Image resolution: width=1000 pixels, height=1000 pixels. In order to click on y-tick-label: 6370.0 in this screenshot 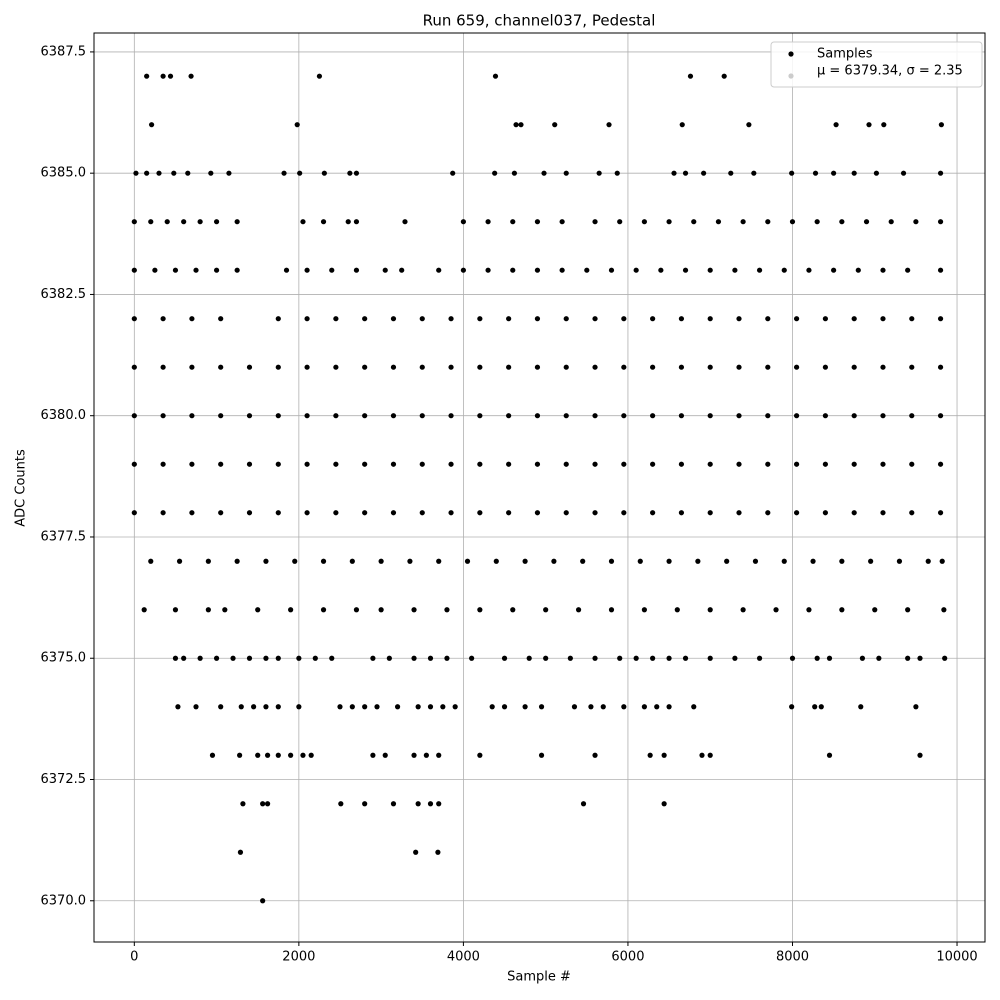, I will do `click(64, 900)`.